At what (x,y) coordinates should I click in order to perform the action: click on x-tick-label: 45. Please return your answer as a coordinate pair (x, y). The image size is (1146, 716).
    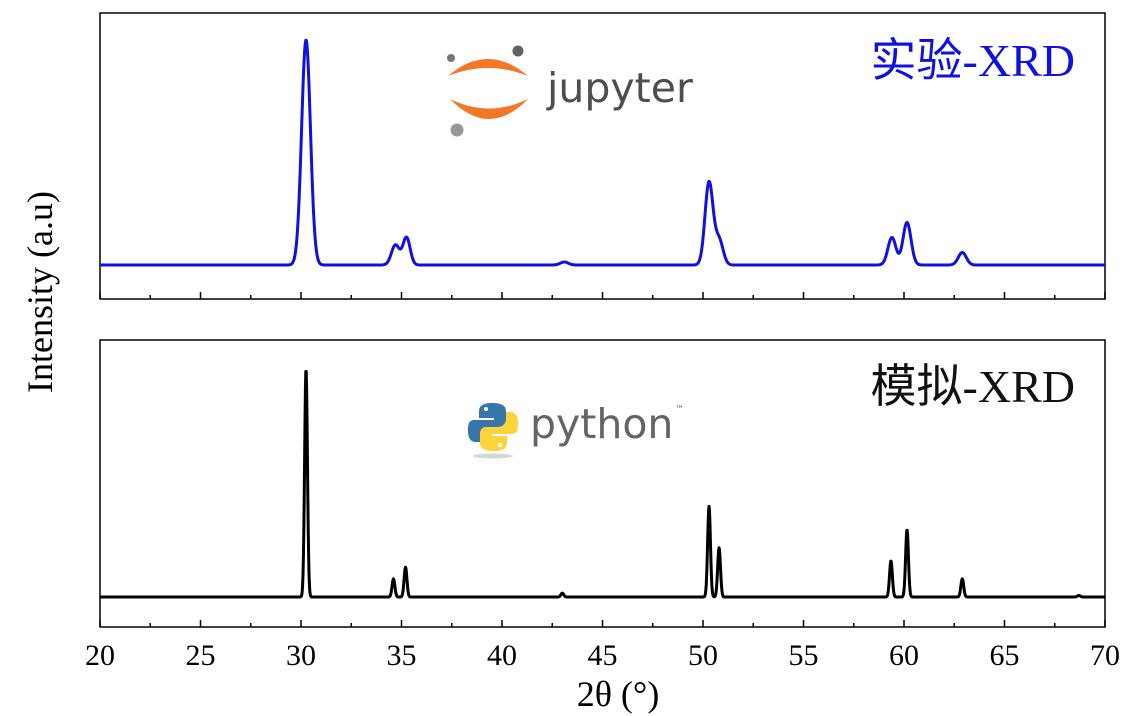
    Looking at the image, I should click on (603, 655).